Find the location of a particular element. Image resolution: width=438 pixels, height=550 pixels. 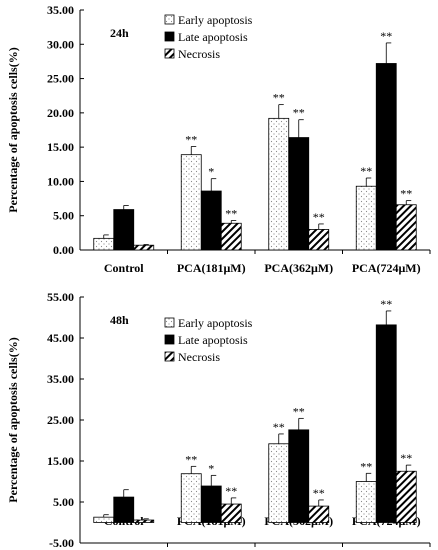

x-tick-label: PCA(181μM) is located at coordinates (211, 268).